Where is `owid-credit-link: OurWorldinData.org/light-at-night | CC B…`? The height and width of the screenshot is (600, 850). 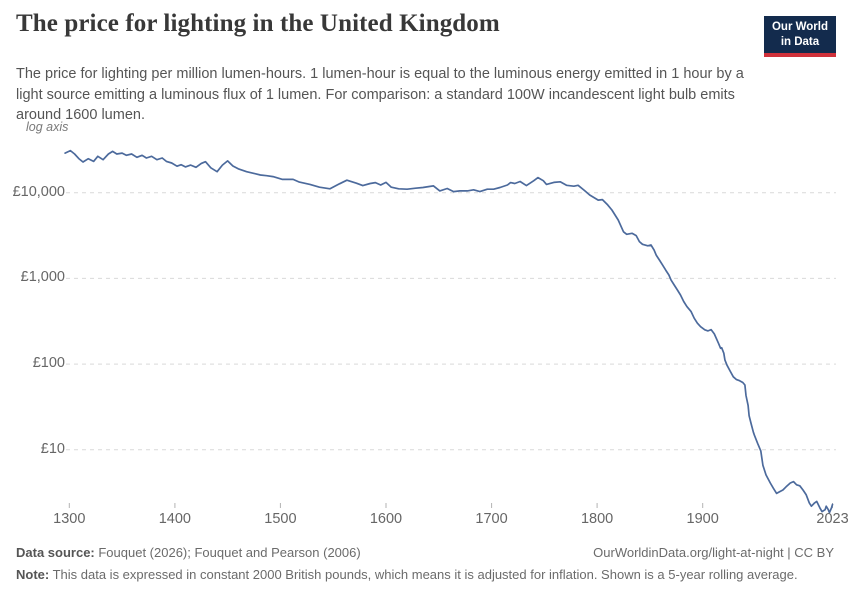 owid-credit-link: OurWorldinData.org/light-at-night | CC B… is located at coordinates (713, 552).